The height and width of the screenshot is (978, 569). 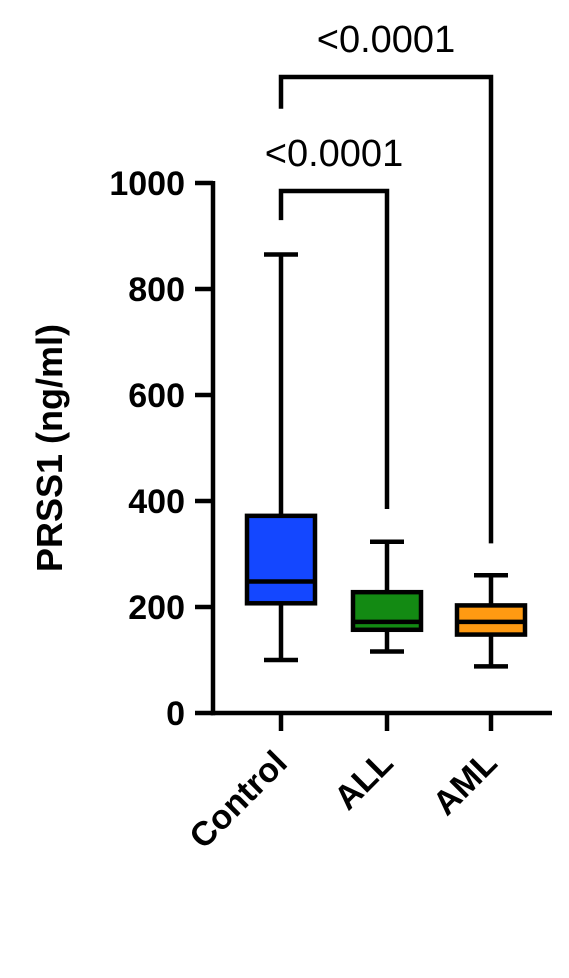 I want to click on y-tick-label: 1000, so click(x=147, y=184).